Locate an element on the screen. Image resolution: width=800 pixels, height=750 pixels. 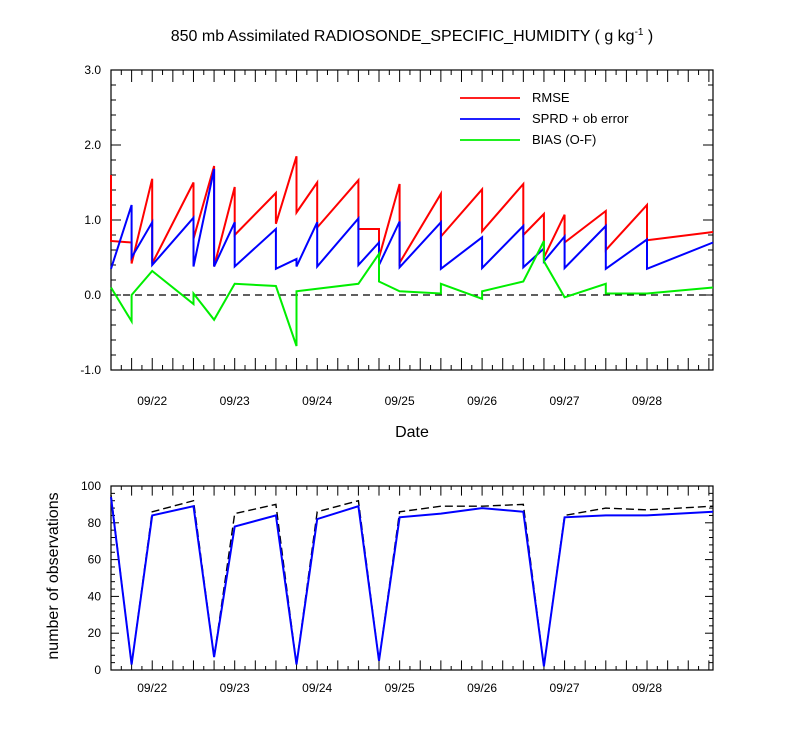
bottom-y-tick-label: 100 is located at coordinates (91, 486).